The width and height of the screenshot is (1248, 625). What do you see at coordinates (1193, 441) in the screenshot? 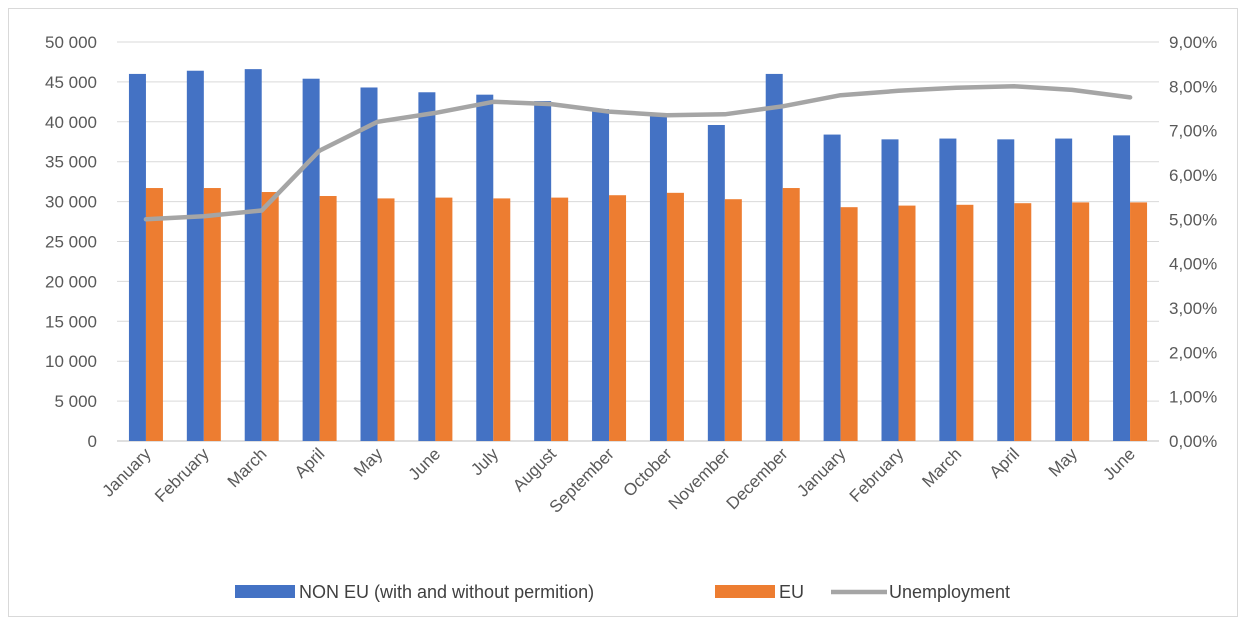
I see `right-tick-label: 0,00%` at bounding box center [1193, 441].